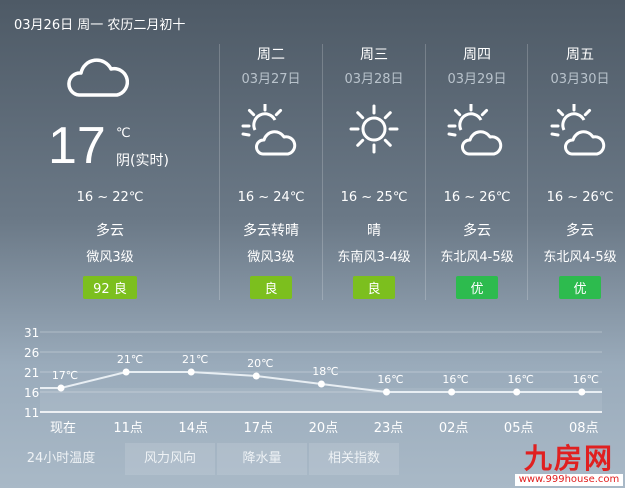  What do you see at coordinates (519, 428) in the screenshot?
I see `x-tick-label: 05点` at bounding box center [519, 428].